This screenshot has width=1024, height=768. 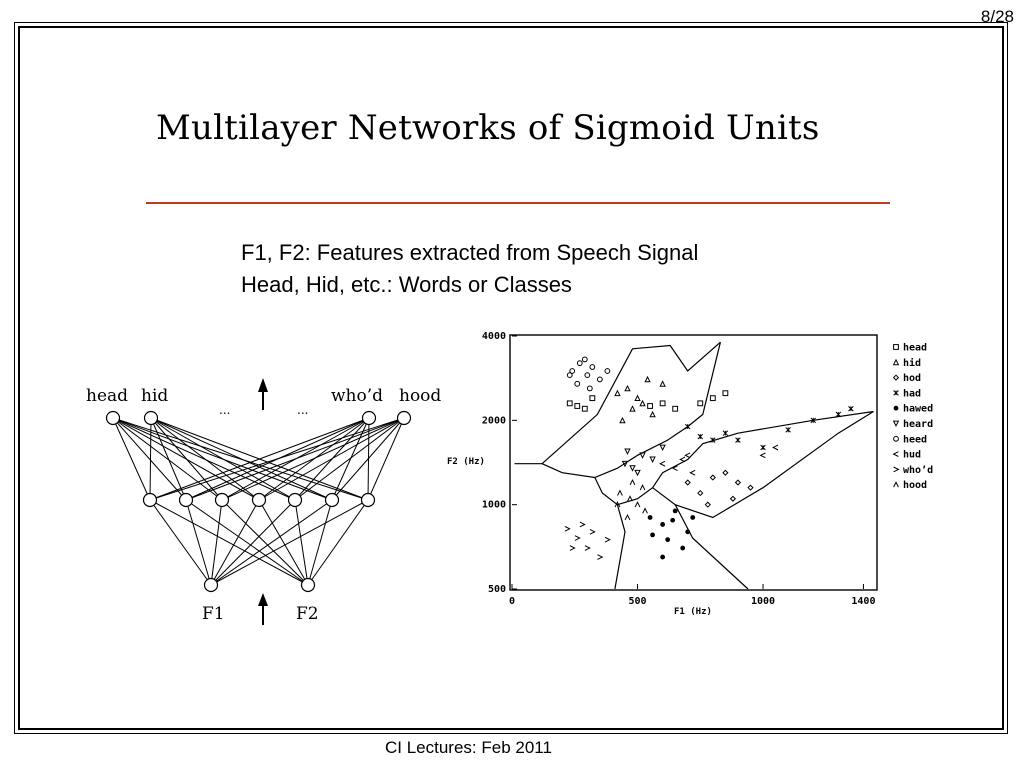 I want to click on y-axis-label: F2 (Hz), so click(x=466, y=462).